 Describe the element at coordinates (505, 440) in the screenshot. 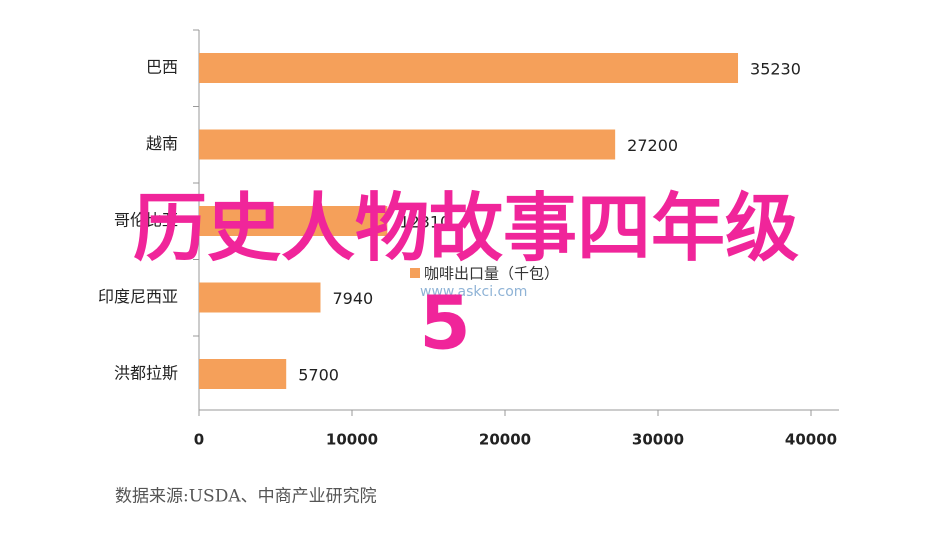

I see `x-tick-label: 20000` at that location.